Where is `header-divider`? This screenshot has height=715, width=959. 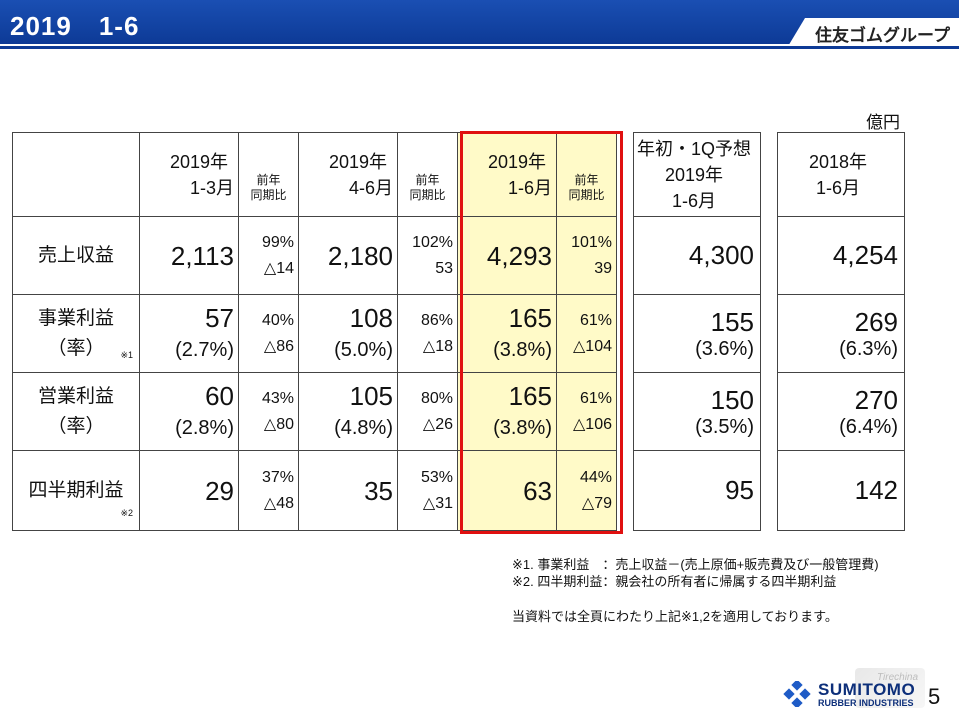 header-divider is located at coordinates (479, 47).